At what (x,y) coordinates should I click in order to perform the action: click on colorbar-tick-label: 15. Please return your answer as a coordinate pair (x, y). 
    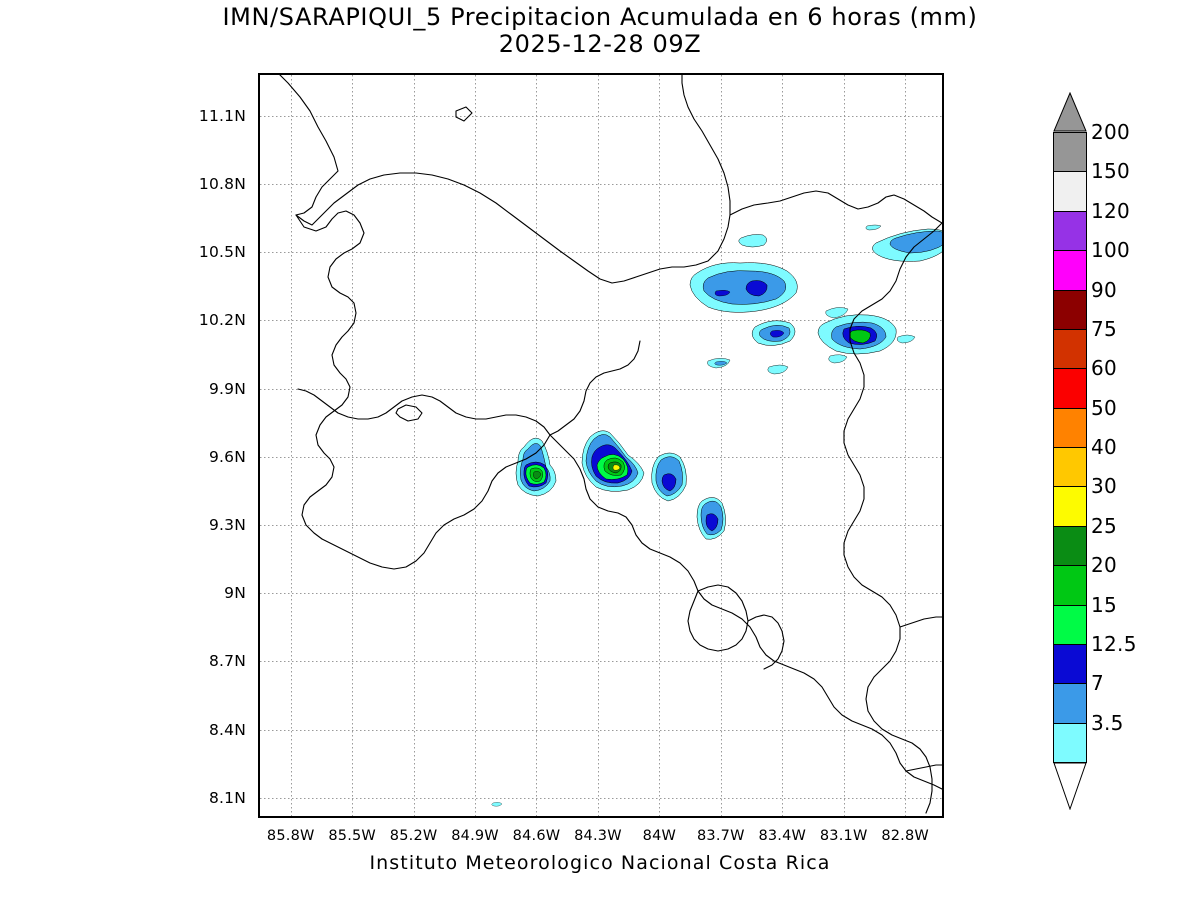
    Looking at the image, I should click on (1104, 604).